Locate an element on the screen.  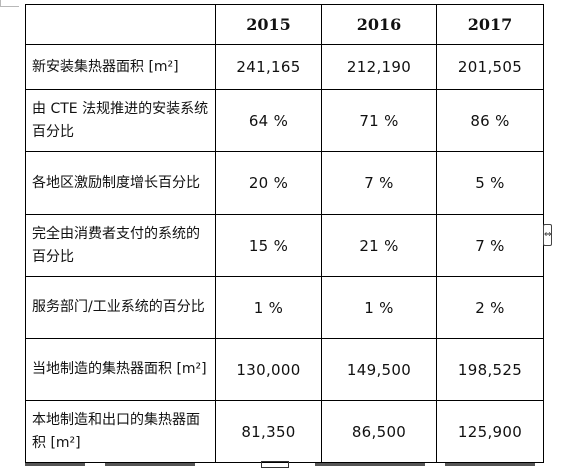
table-cell: 130,000 is located at coordinates (268, 369).